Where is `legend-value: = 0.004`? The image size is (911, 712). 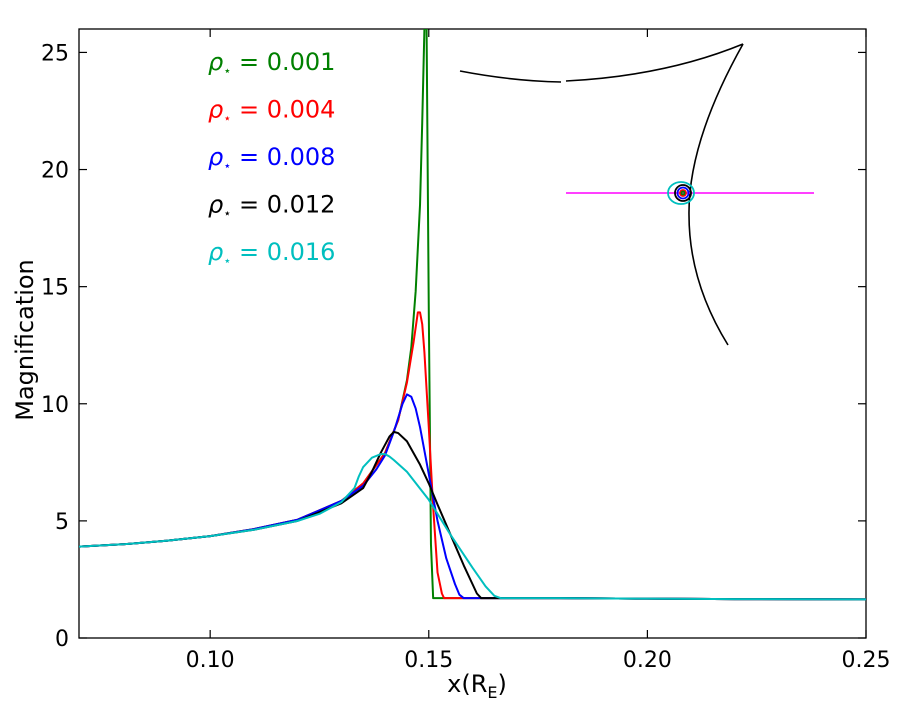
legend-value: = 0.004 is located at coordinates (283, 110).